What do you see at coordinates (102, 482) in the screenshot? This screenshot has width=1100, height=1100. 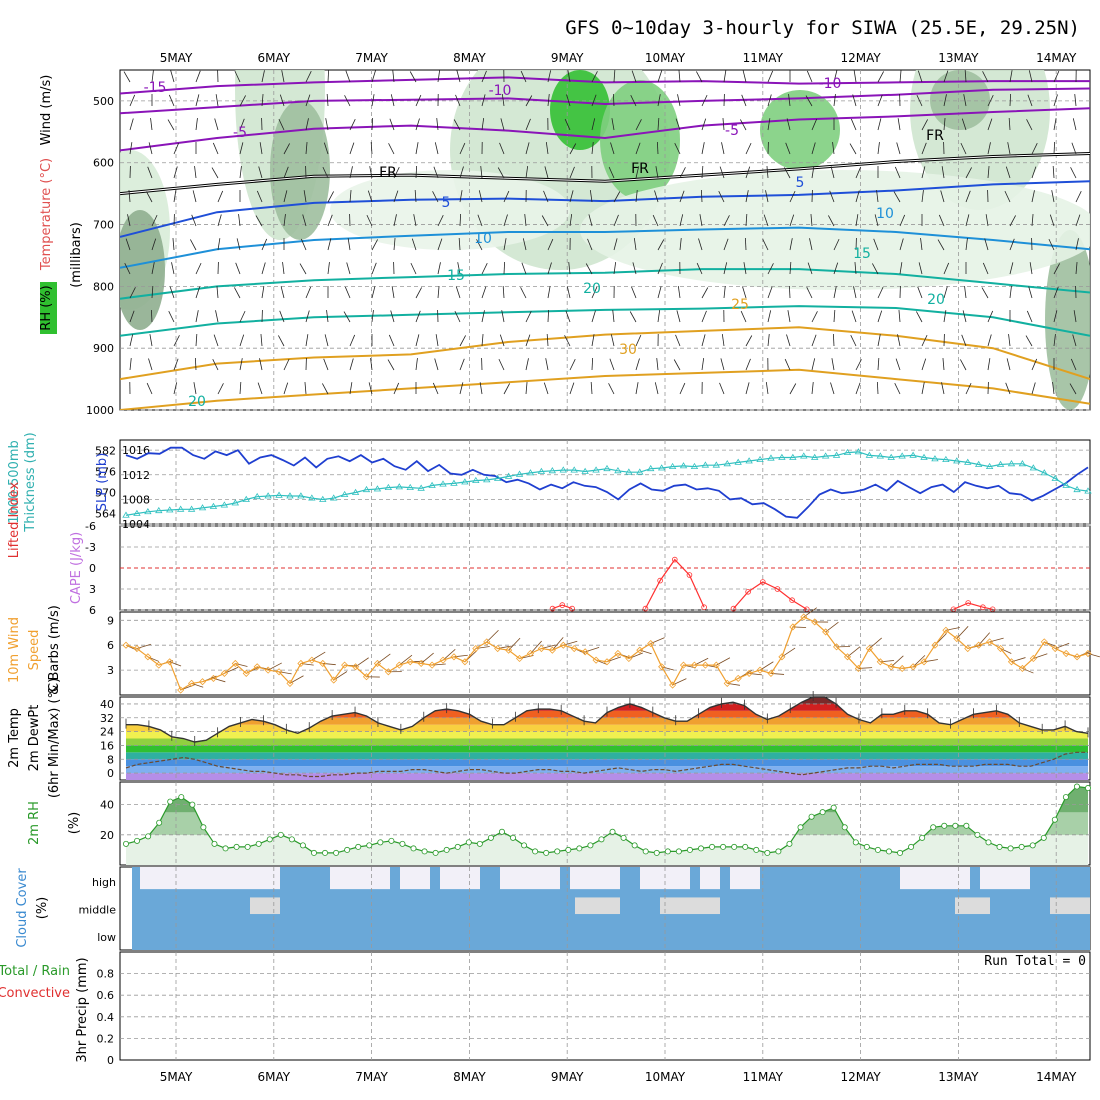 I see `slp-ylabel-2: SLP (mb)` at bounding box center [102, 482].